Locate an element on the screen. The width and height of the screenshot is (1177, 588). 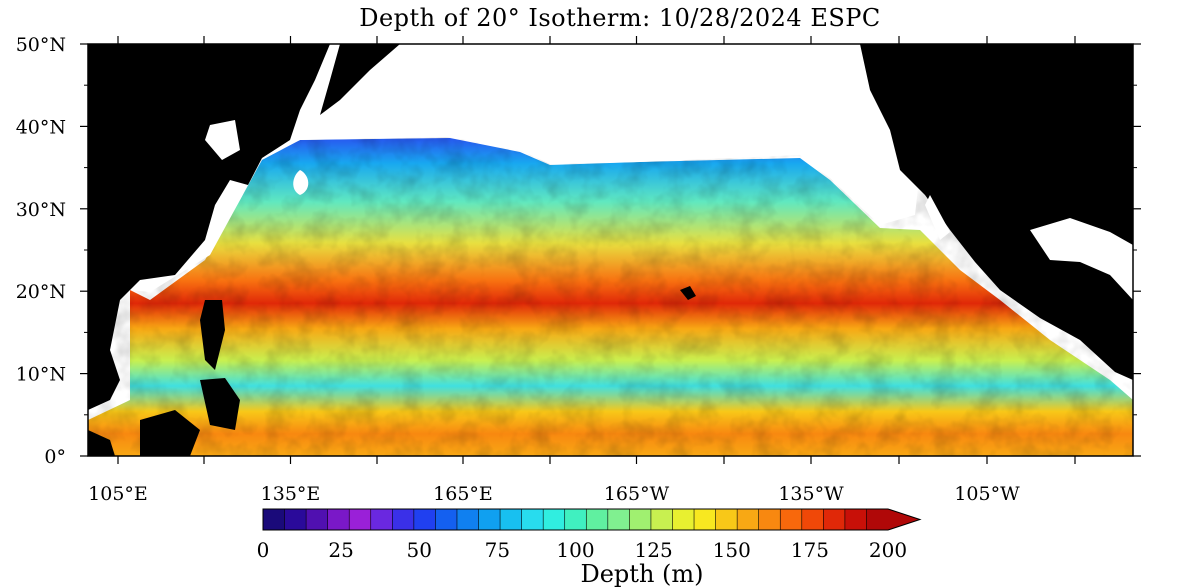
lon-tick-label: 165°W is located at coordinates (637, 494).